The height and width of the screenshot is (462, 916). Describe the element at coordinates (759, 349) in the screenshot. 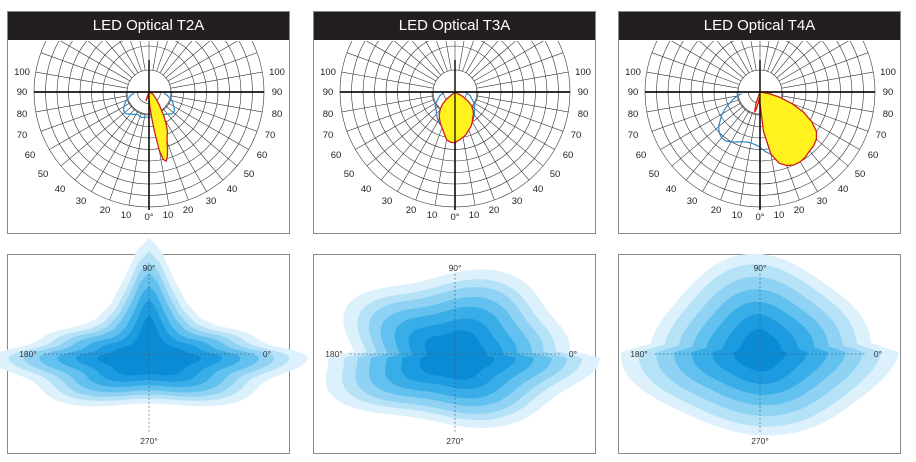

I see `iso-chart-t4a: 90° 270° 180° 0°` at that location.